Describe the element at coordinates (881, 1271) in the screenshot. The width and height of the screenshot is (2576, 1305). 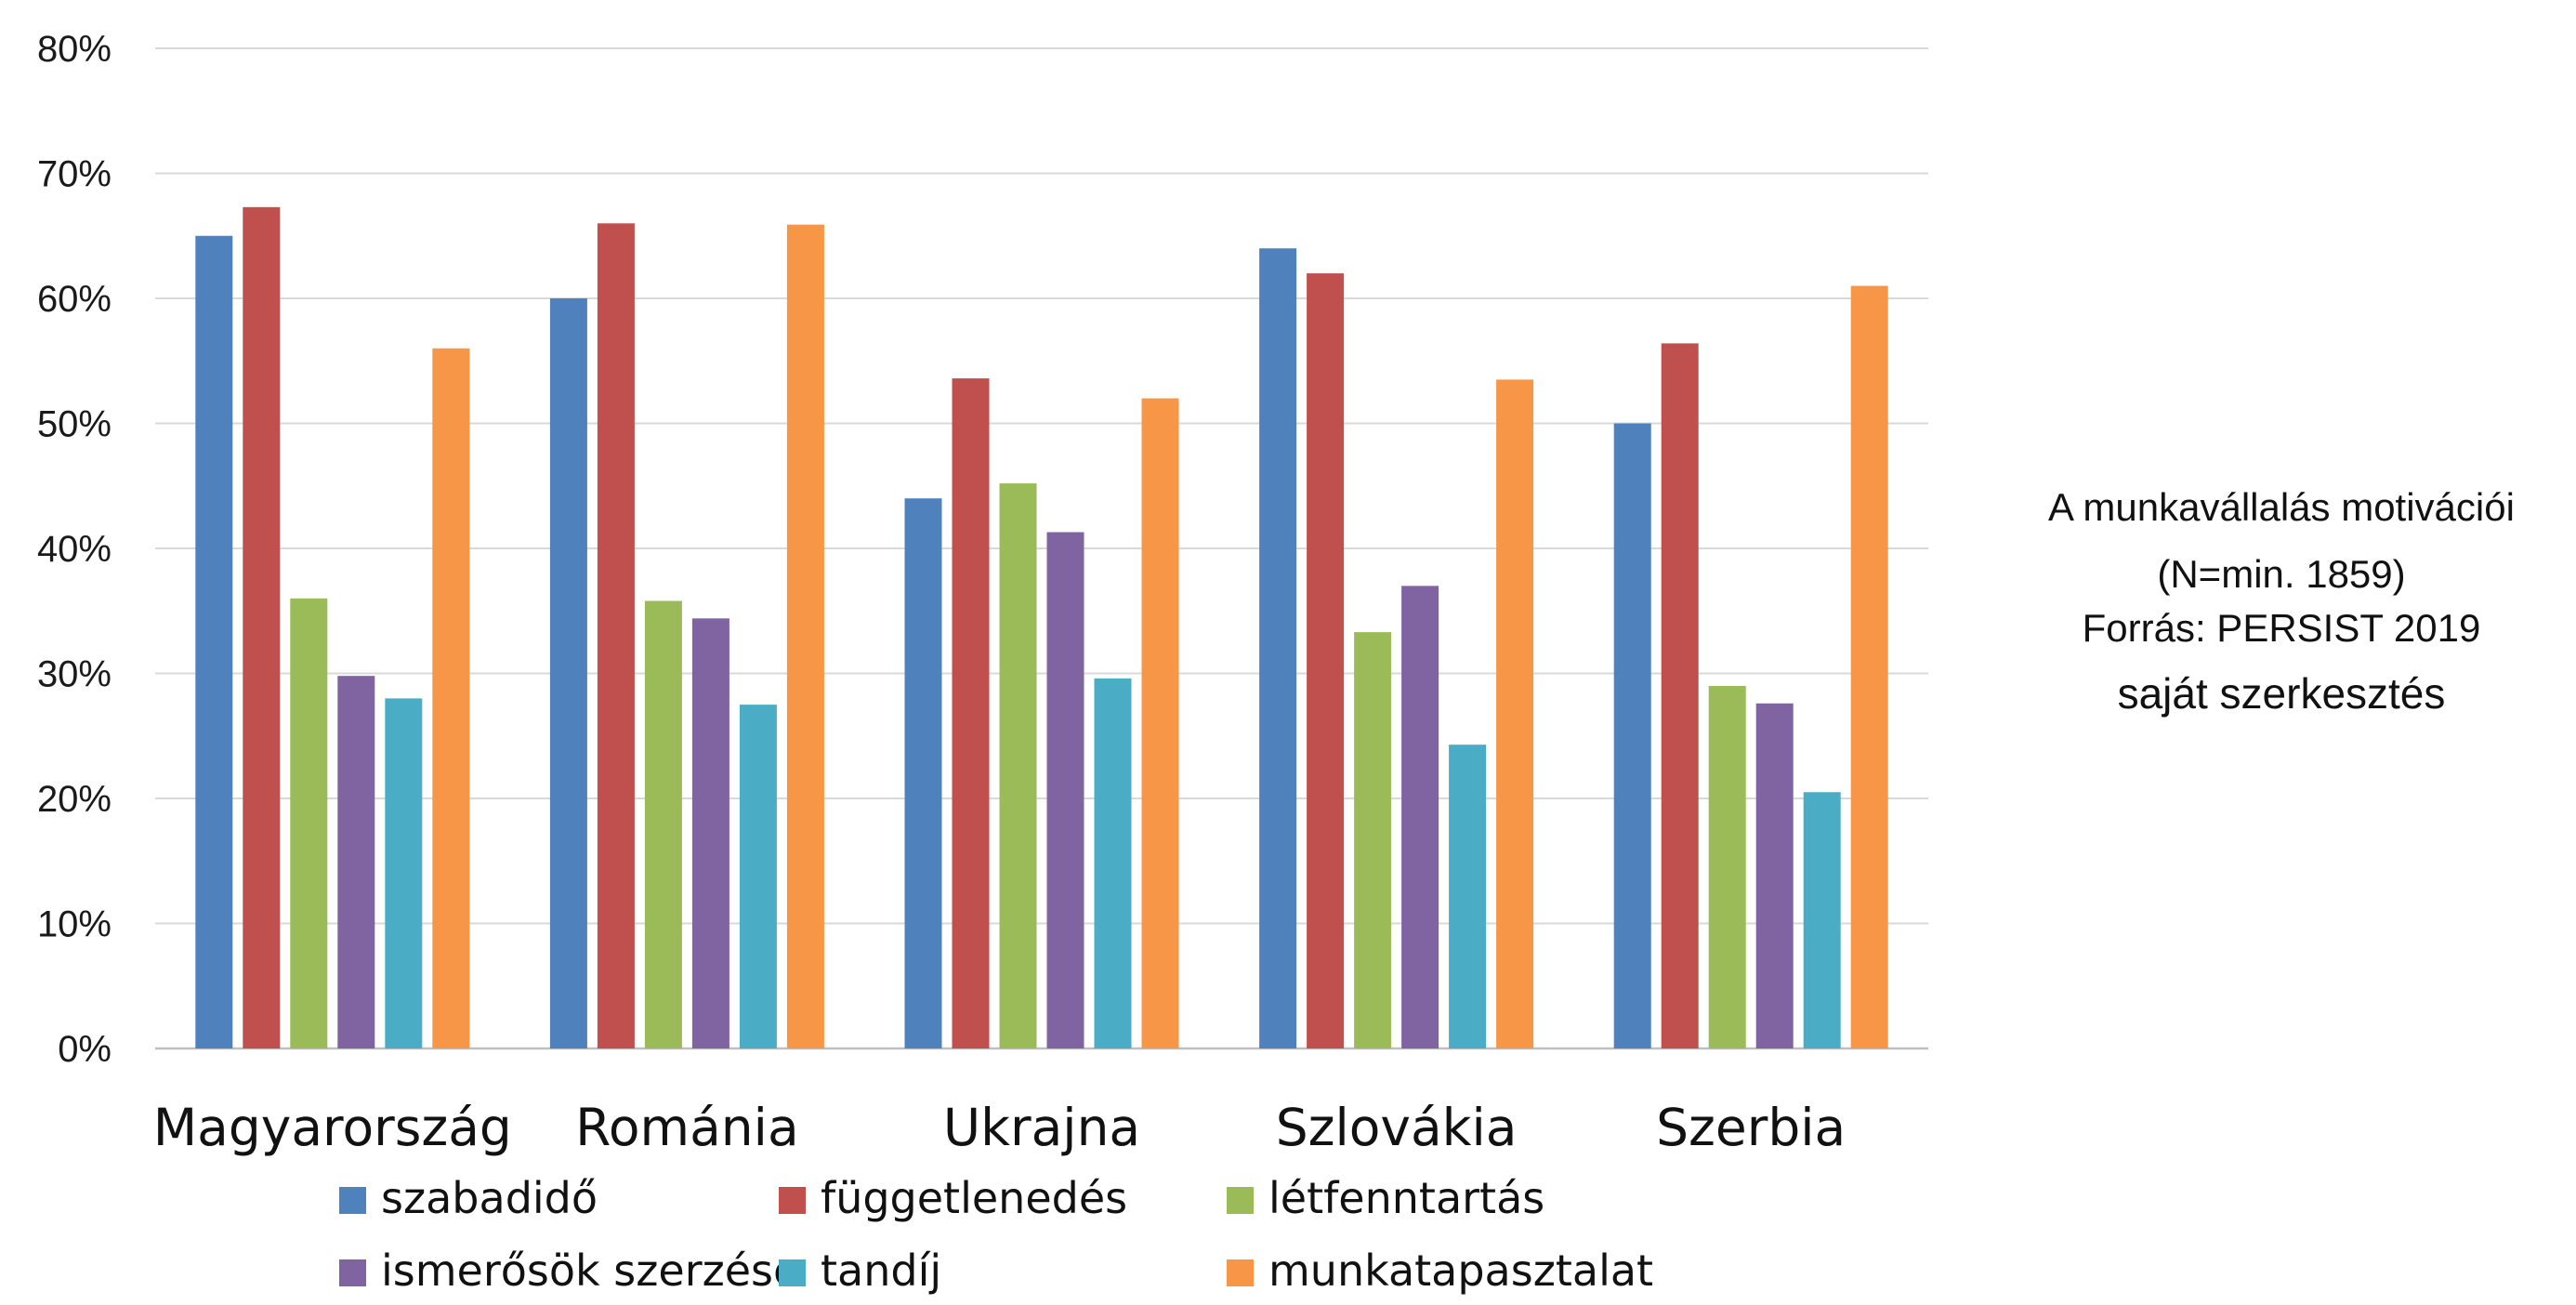
I see `legend-label: tandíj` at that location.